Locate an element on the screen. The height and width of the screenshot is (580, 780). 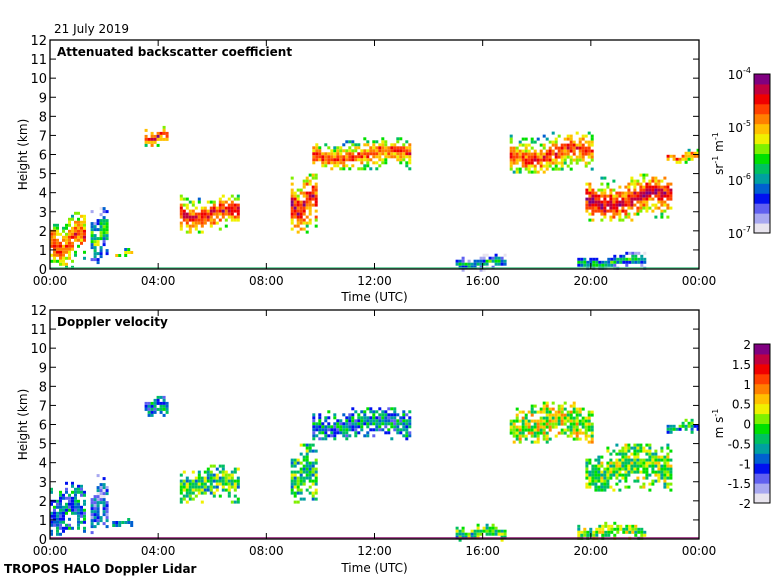
cloud-feature-mid-cloud-5-7h is located at coordinates (209, 214).